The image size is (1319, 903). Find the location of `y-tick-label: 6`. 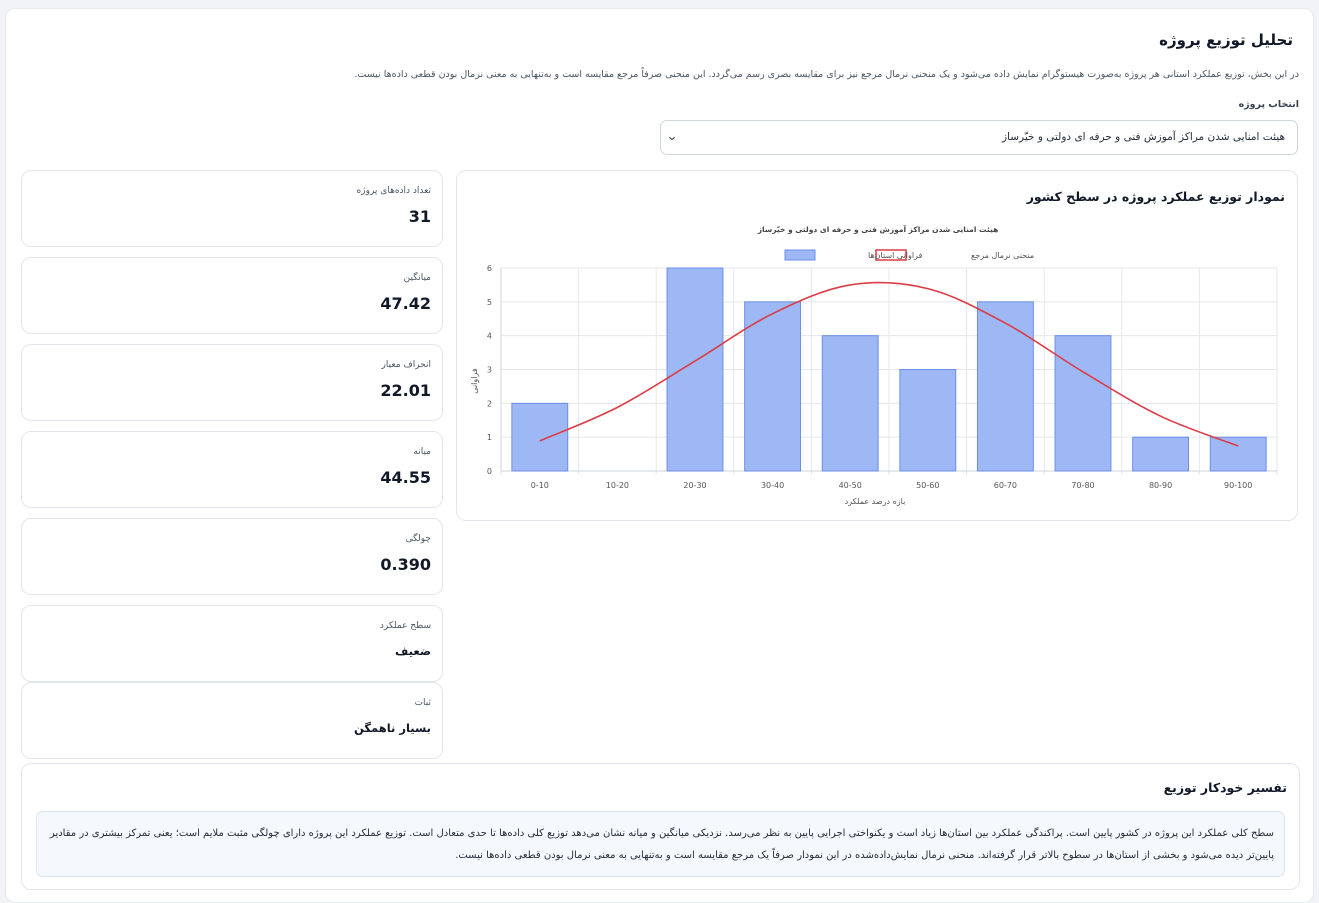

y-tick-label: 6 is located at coordinates (489, 268).